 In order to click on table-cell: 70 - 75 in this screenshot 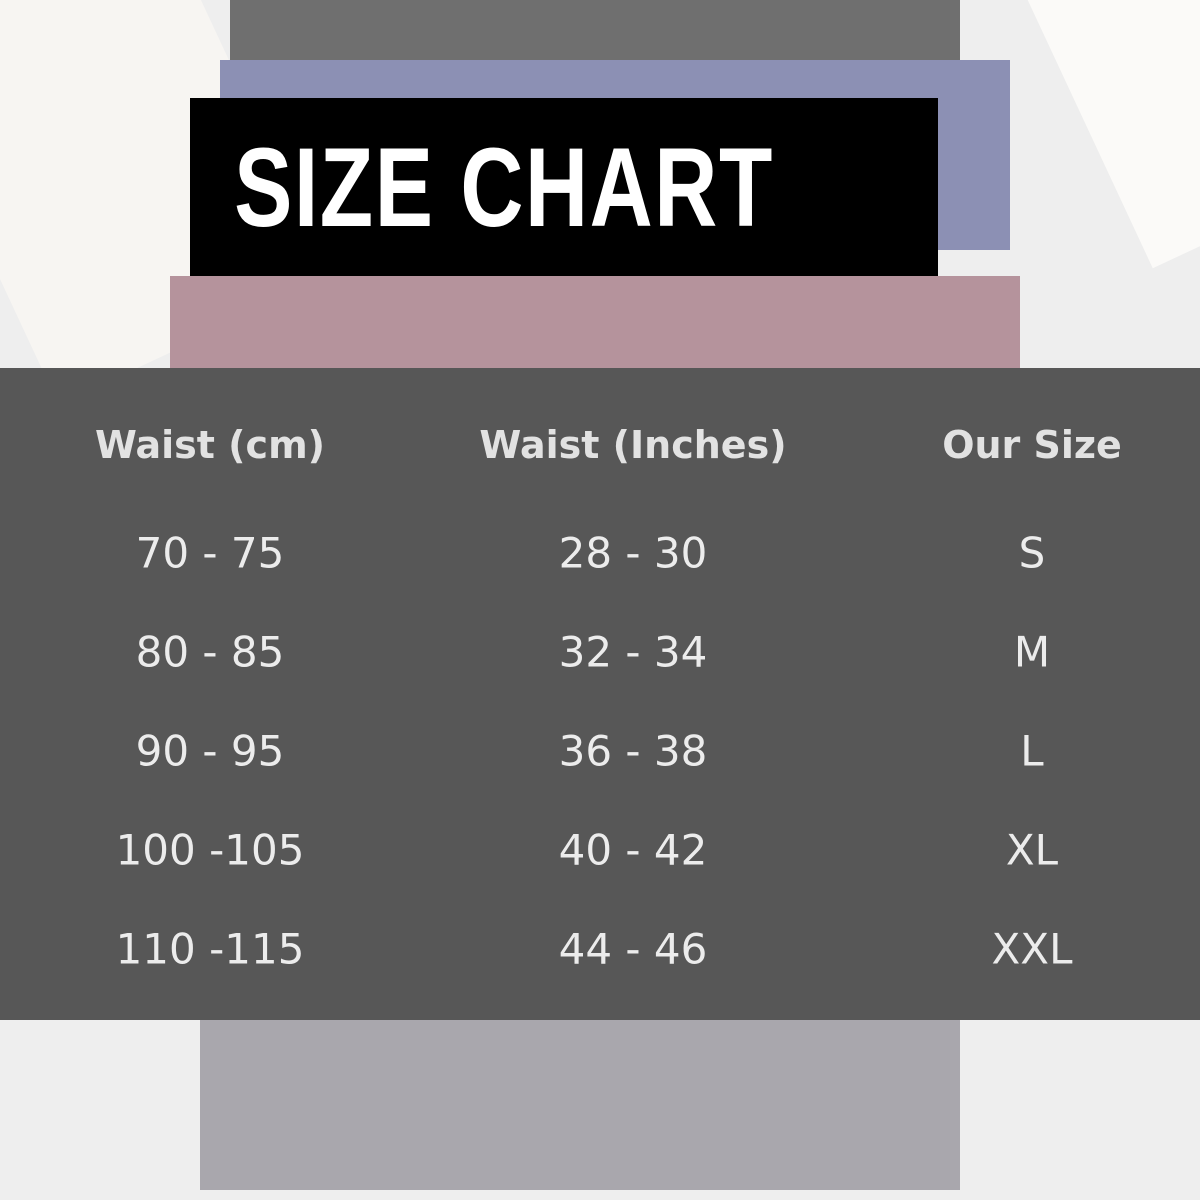, I will do `click(210, 553)`.